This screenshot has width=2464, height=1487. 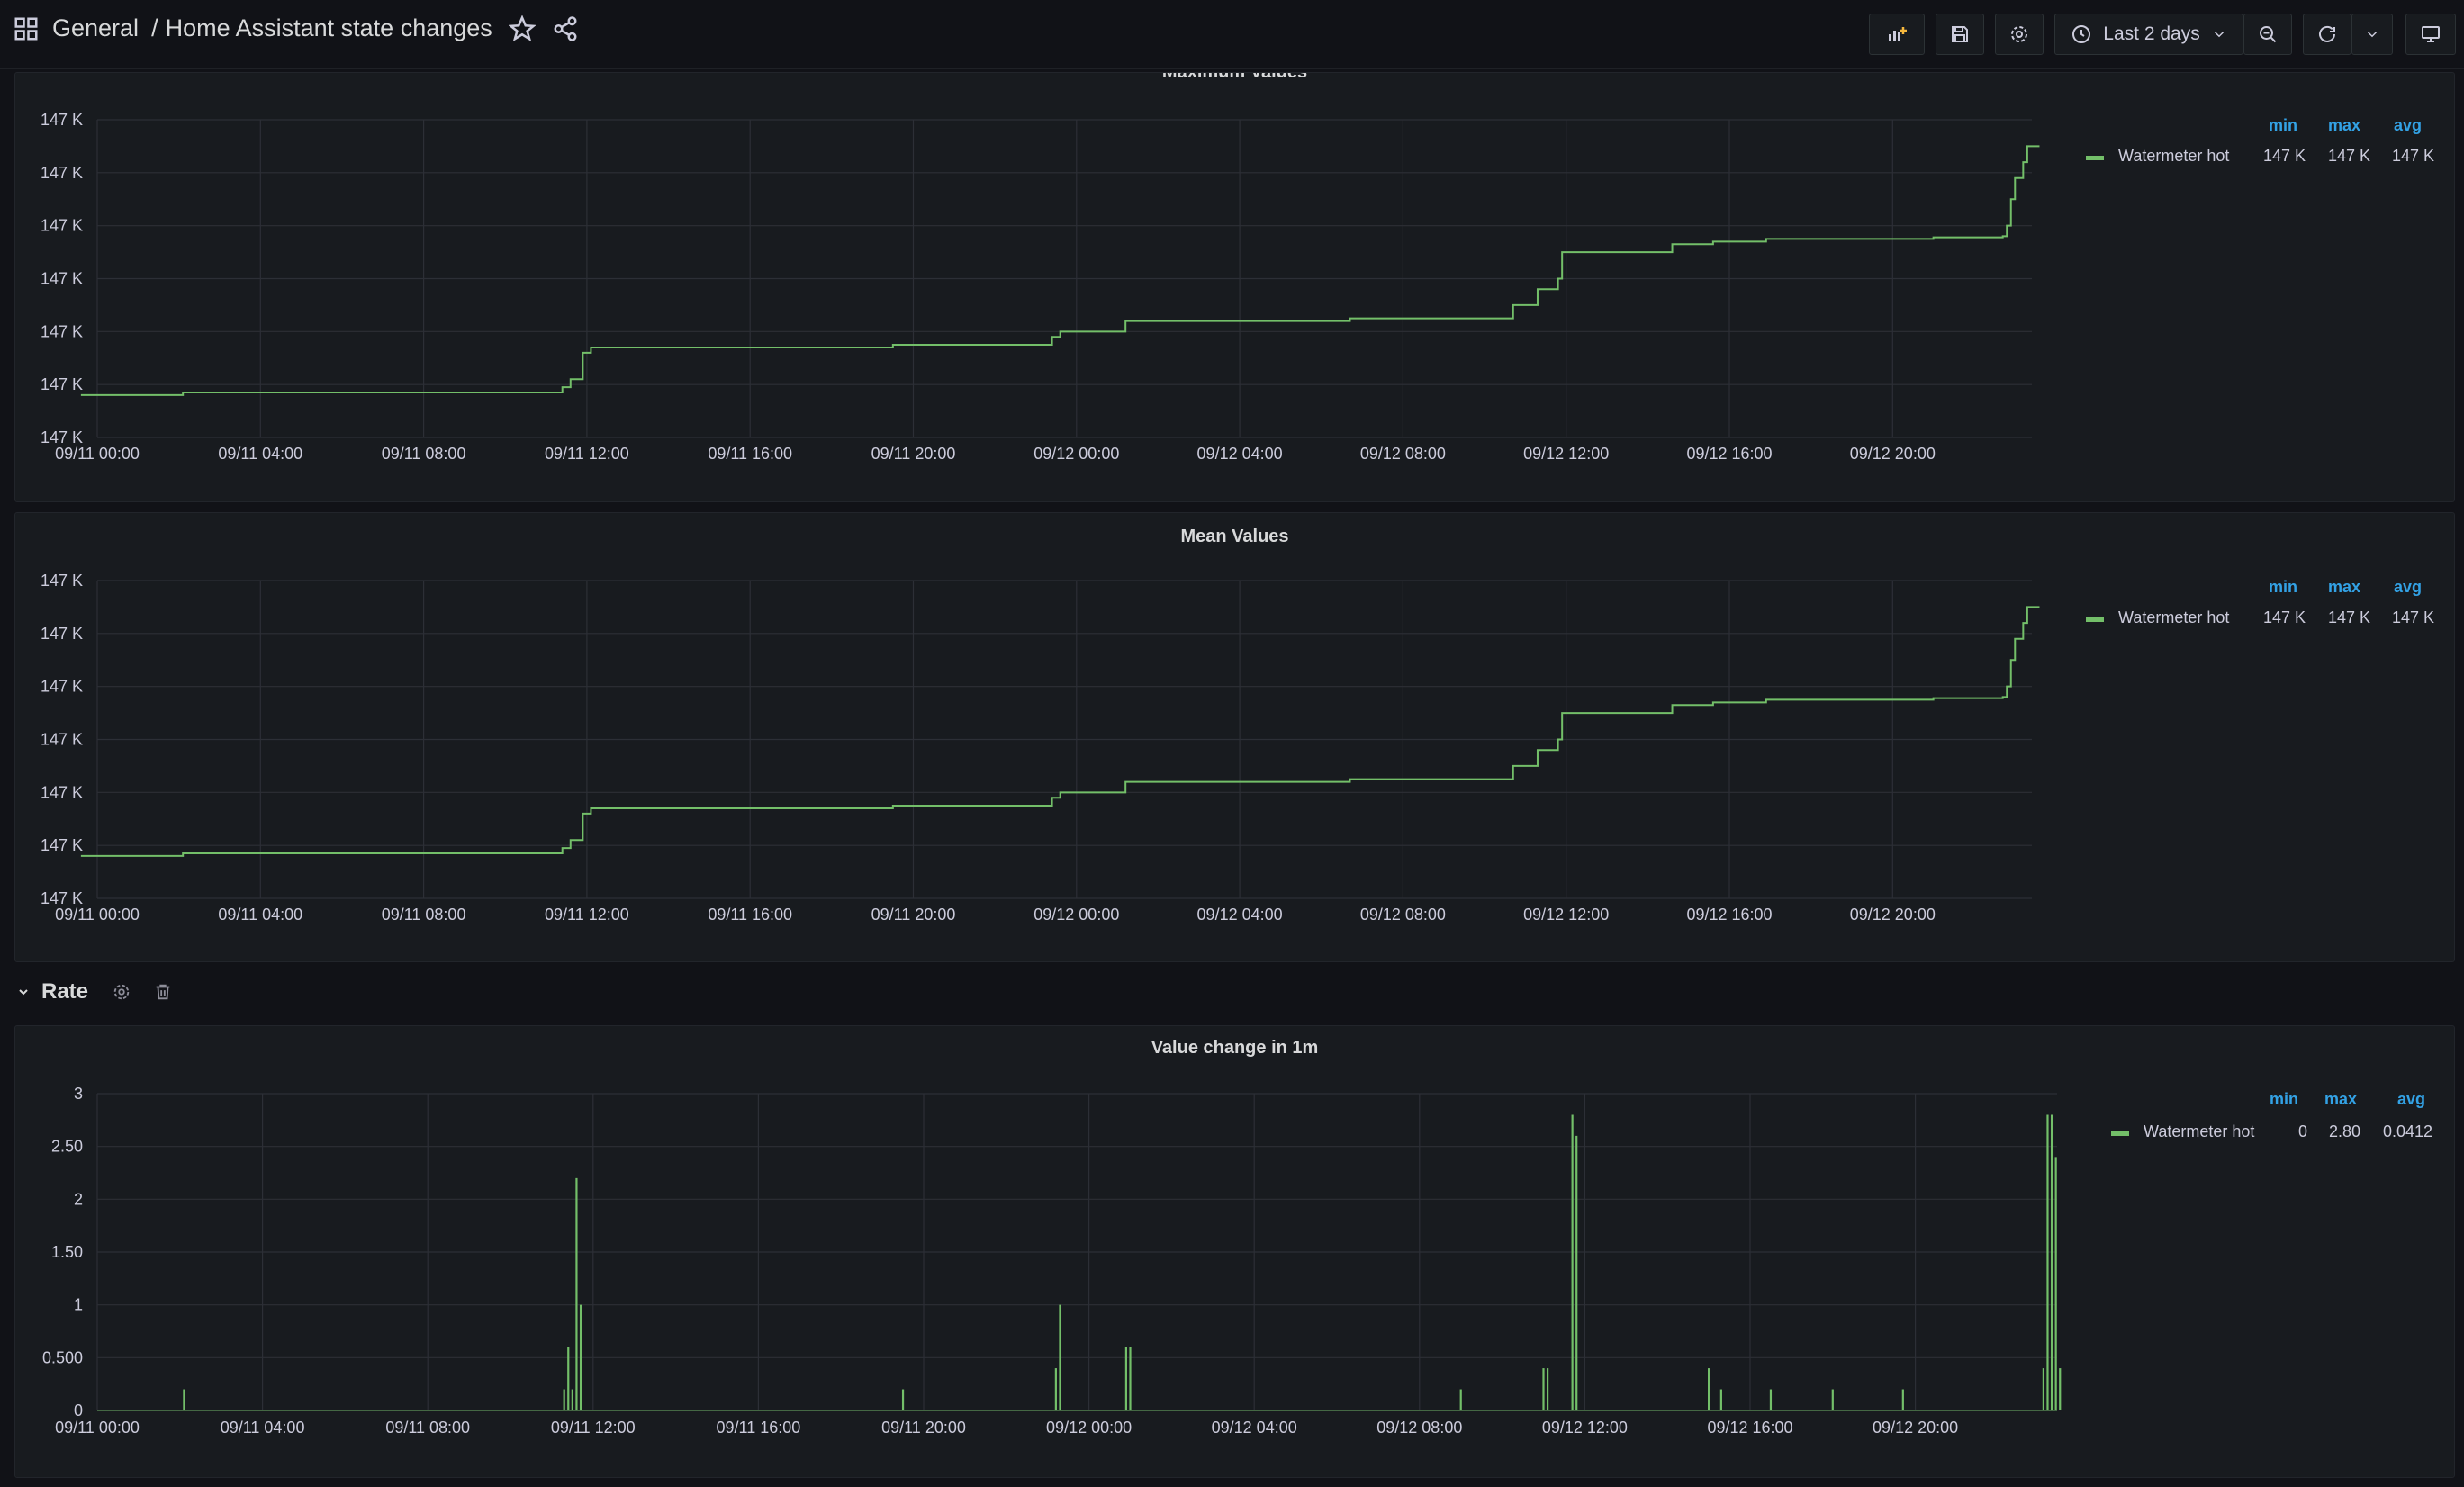 What do you see at coordinates (78, 1410) in the screenshot?
I see `y-tick-label: 0` at bounding box center [78, 1410].